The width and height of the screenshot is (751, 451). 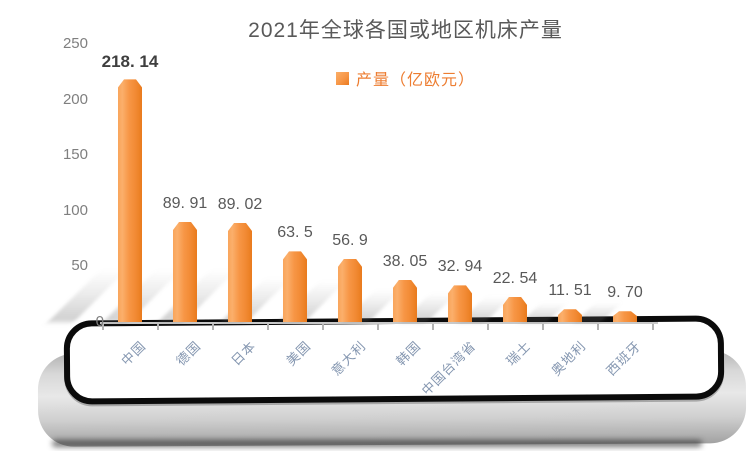 What do you see at coordinates (75, 155) in the screenshot?
I see `y-axis-label: 150` at bounding box center [75, 155].